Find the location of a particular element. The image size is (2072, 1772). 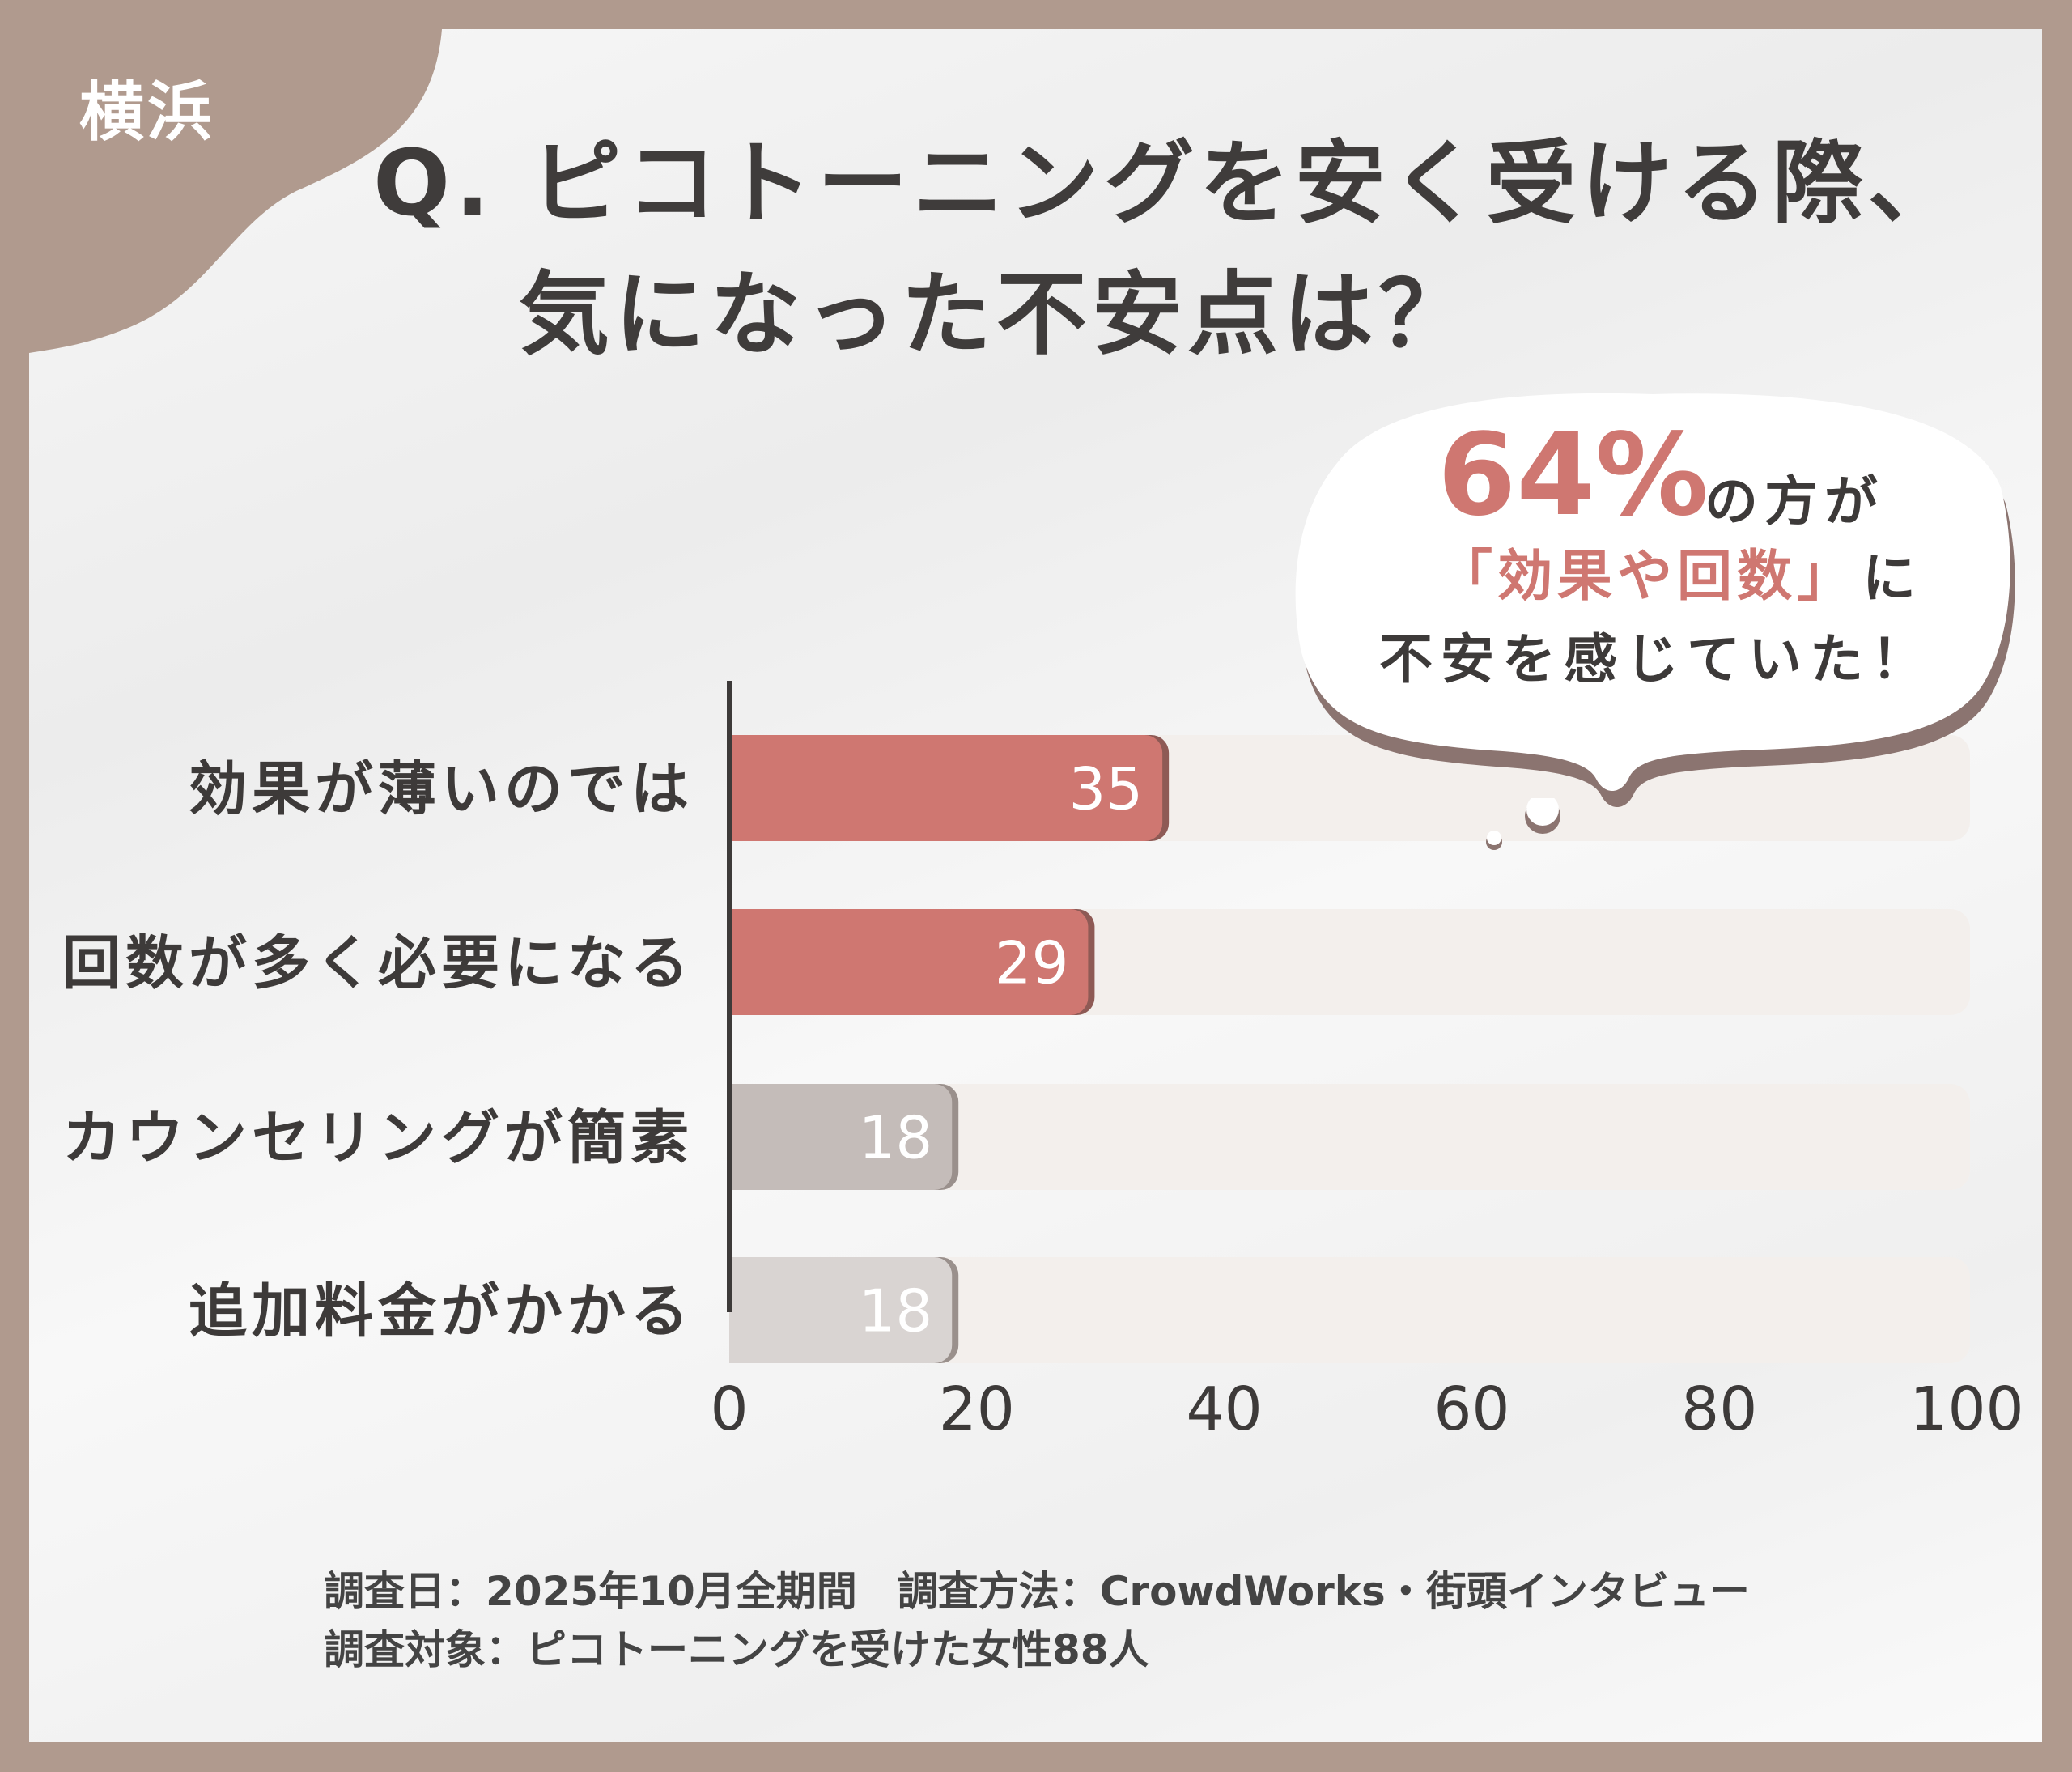

category-label: 効果が薄いのでは is located at coordinates (441, 789).